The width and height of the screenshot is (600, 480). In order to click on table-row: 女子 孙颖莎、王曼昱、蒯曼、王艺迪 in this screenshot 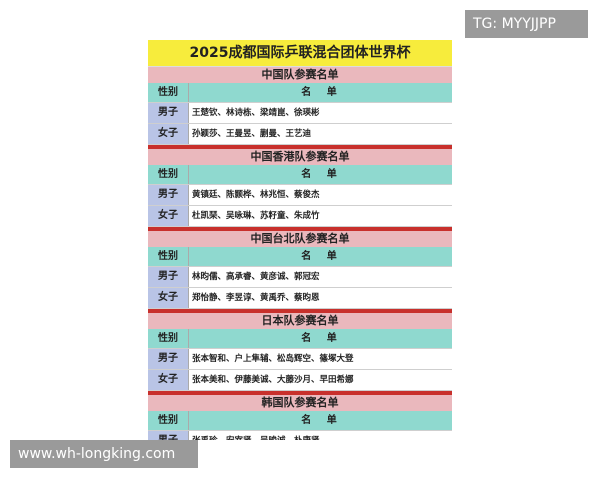, I will do `click(300, 134)`.